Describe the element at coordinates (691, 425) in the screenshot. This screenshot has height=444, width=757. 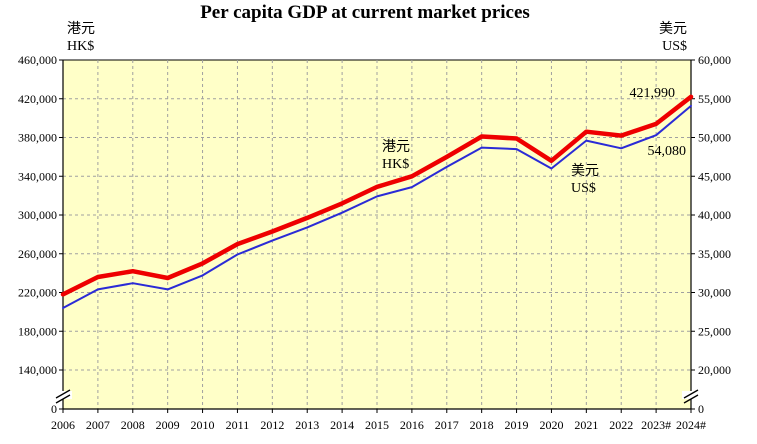
I see `x-tick-label: 2024#` at that location.